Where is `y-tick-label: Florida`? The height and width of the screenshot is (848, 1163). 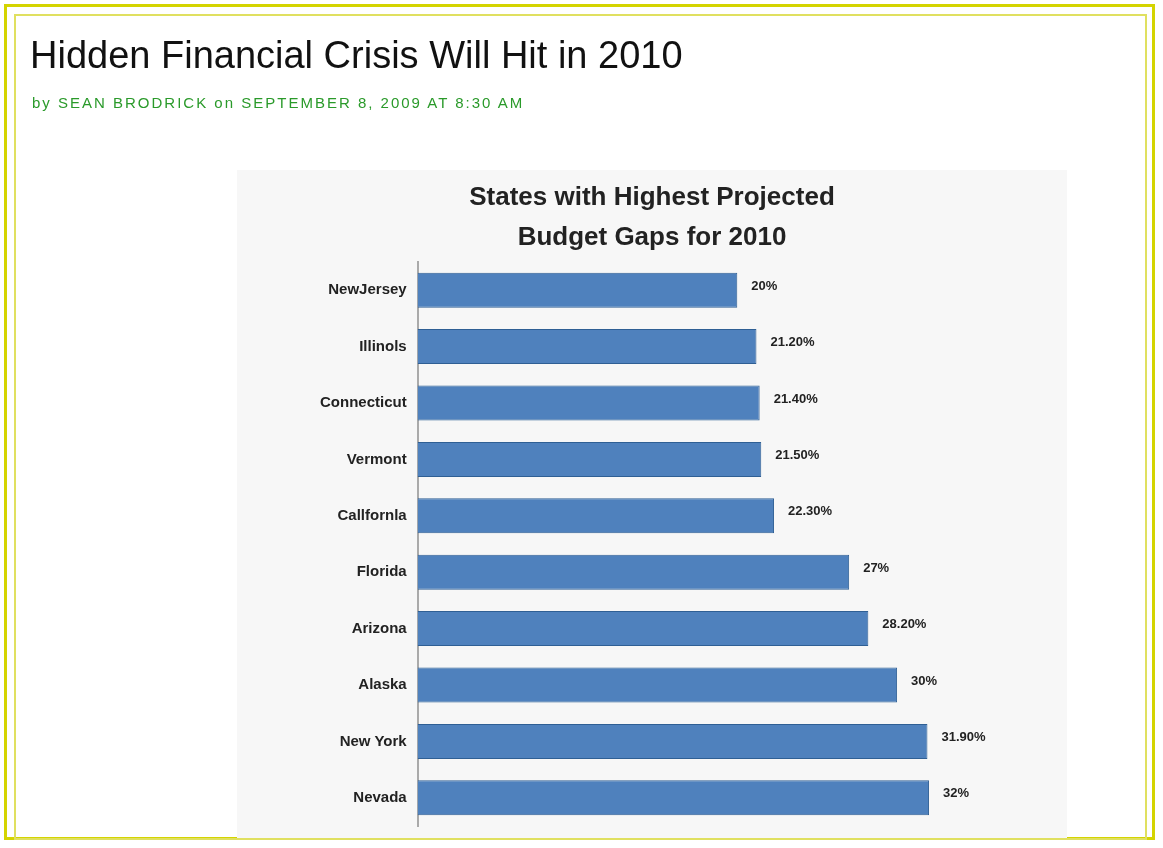 y-tick-label: Florida is located at coordinates (382, 571).